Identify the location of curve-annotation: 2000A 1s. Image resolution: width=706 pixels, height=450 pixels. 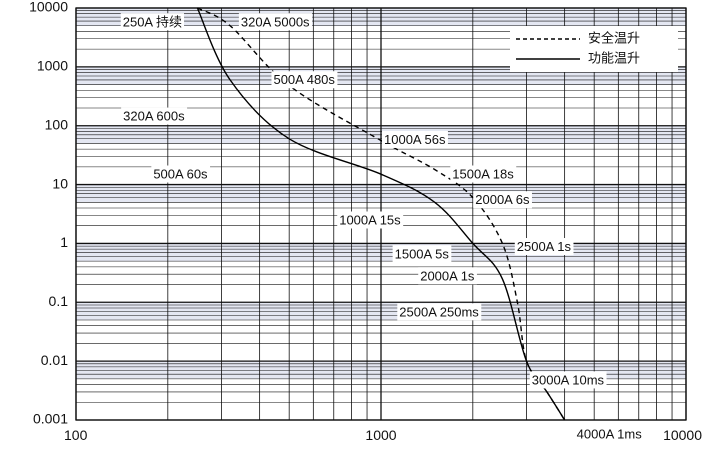
(447, 276).